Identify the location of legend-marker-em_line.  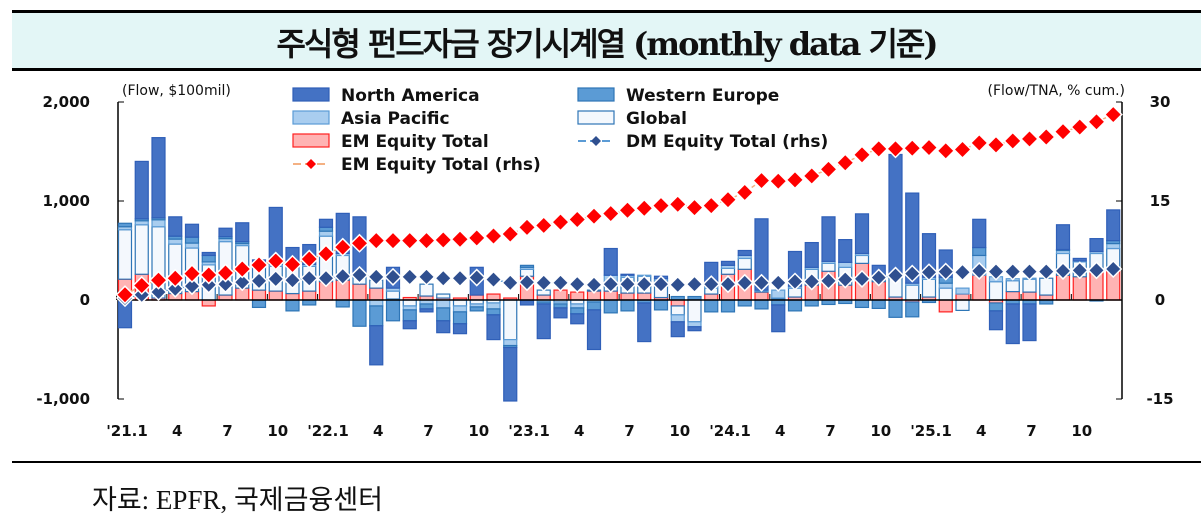
(311, 164).